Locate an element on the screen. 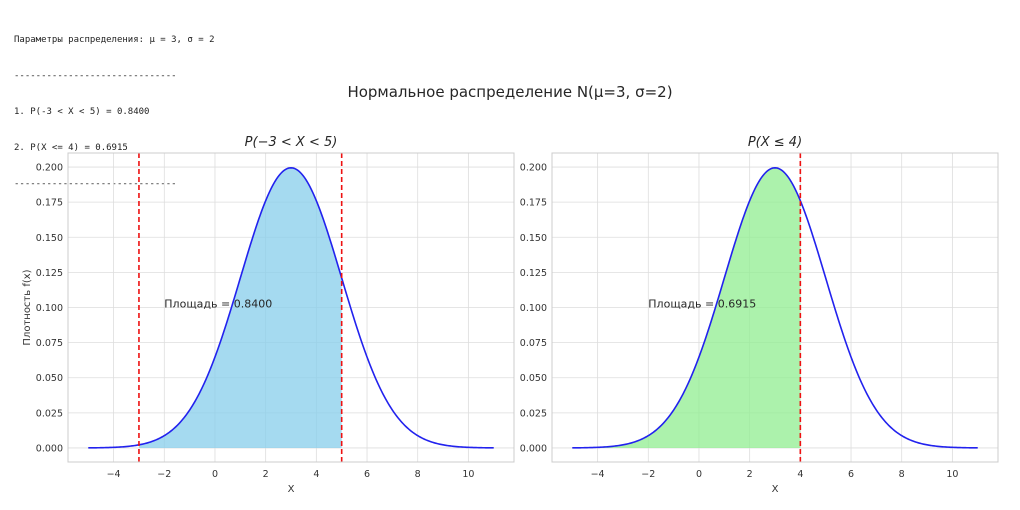 The width and height of the screenshot is (1020, 510). console-line: Параметры распределения: μ = 3, σ = 2 is located at coordinates (114, 40).